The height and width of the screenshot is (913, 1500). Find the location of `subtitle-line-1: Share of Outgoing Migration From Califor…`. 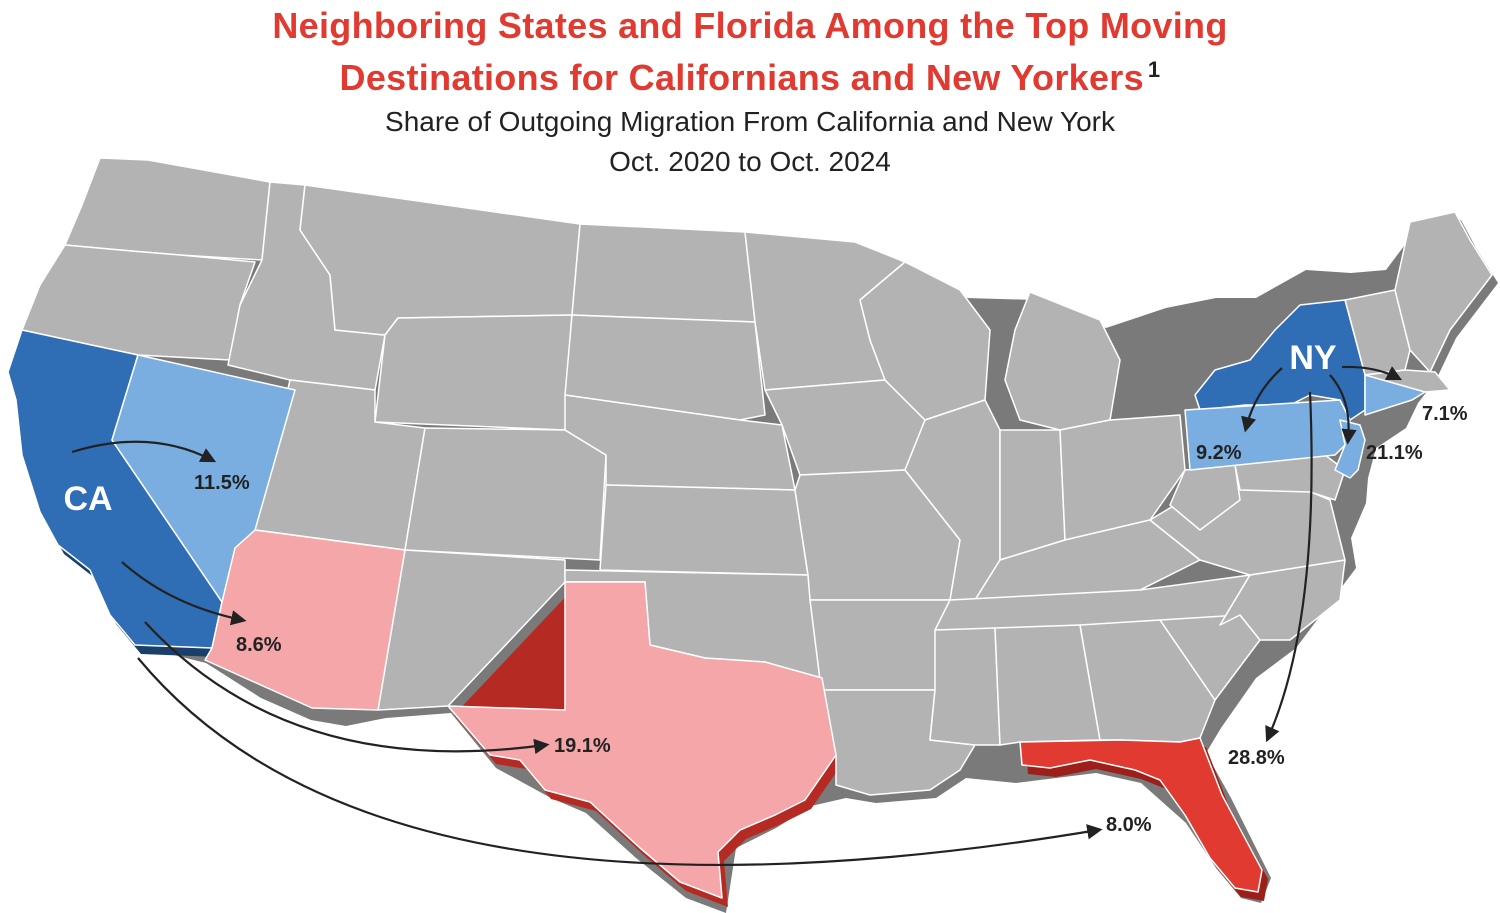

subtitle-line-1: Share of Outgoing Migration From Califor… is located at coordinates (750, 121).